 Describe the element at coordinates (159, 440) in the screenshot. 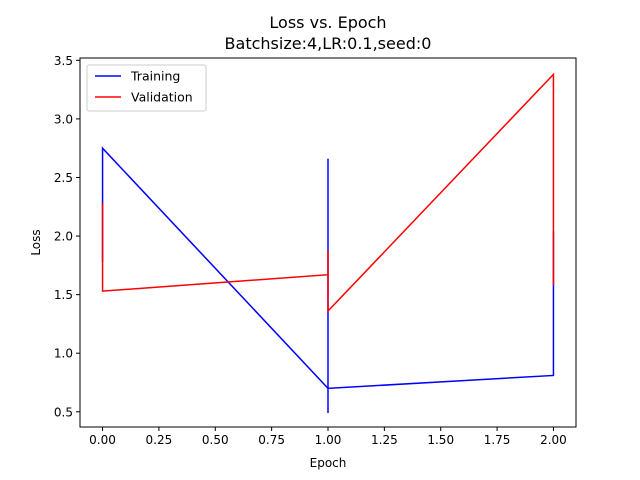

I see `x-tick-label: 0.25` at that location.